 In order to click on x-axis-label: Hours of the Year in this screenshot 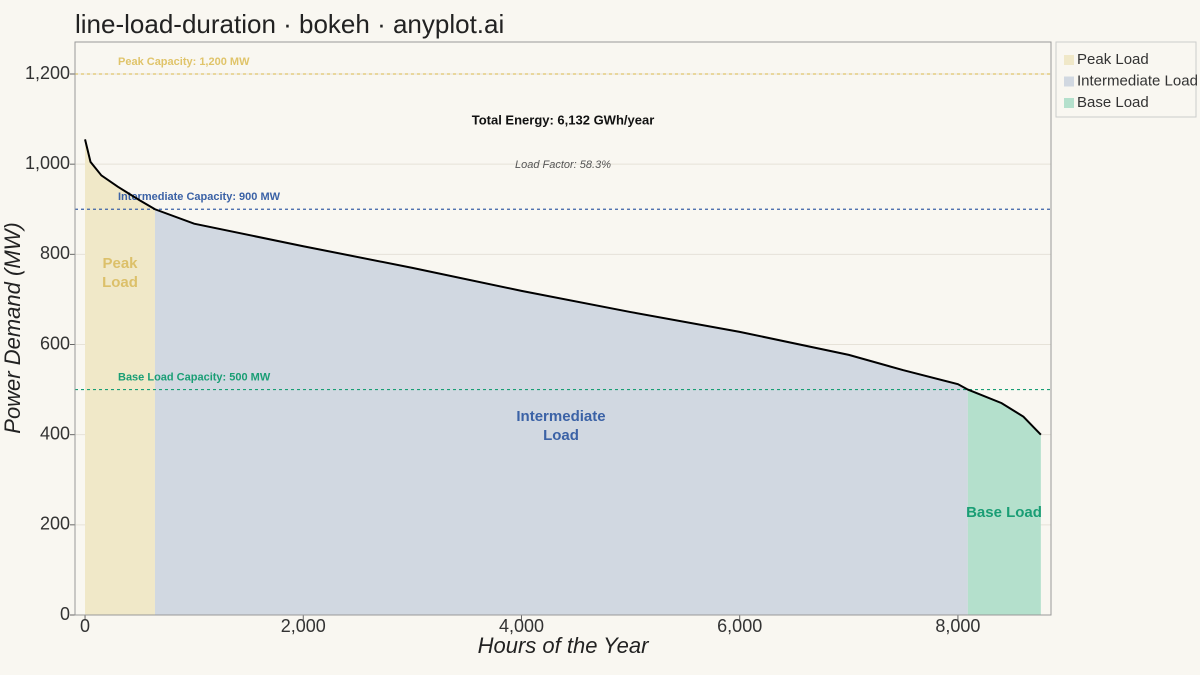, I will do `click(564, 645)`.